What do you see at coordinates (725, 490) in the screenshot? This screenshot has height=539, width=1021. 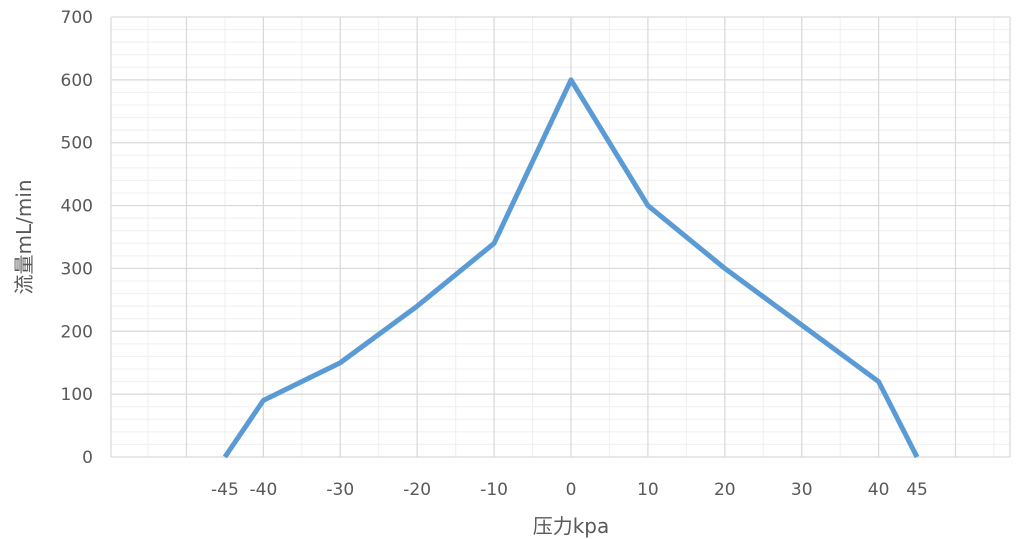 I see `x-tick-label: 20` at bounding box center [725, 490].